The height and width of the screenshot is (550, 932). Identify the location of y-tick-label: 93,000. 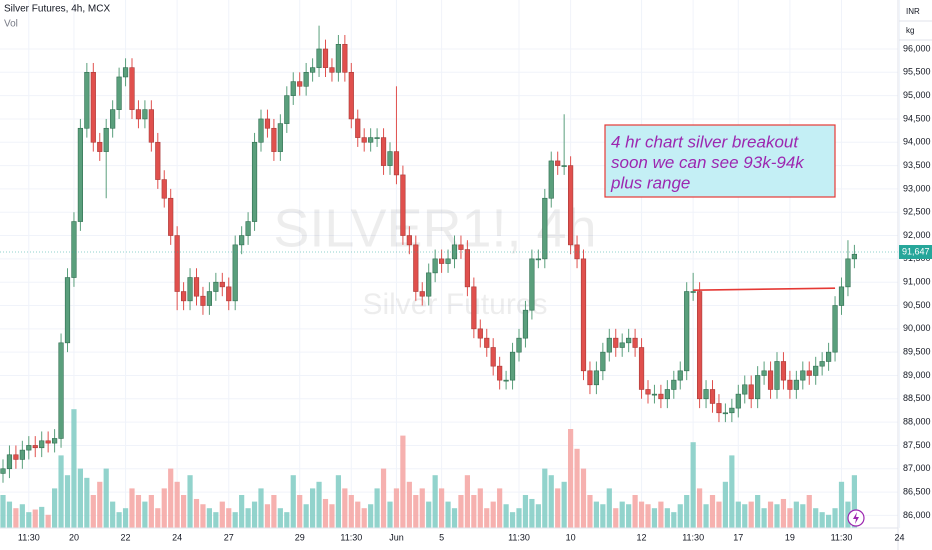
(917, 188).